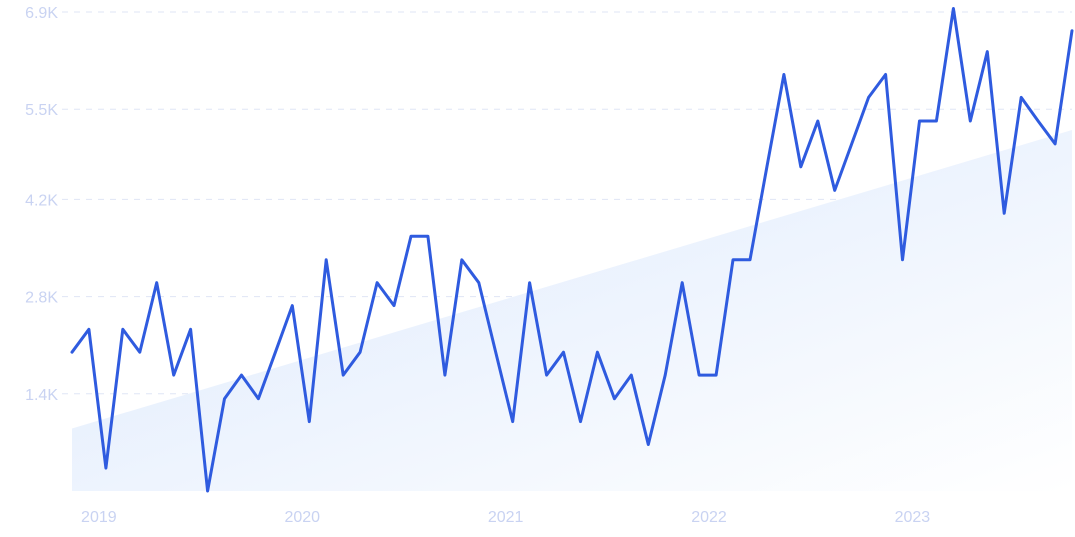 The image size is (1075, 537). Describe the element at coordinates (41, 200) in the screenshot. I see `y-tick-label: 4.2K` at that location.